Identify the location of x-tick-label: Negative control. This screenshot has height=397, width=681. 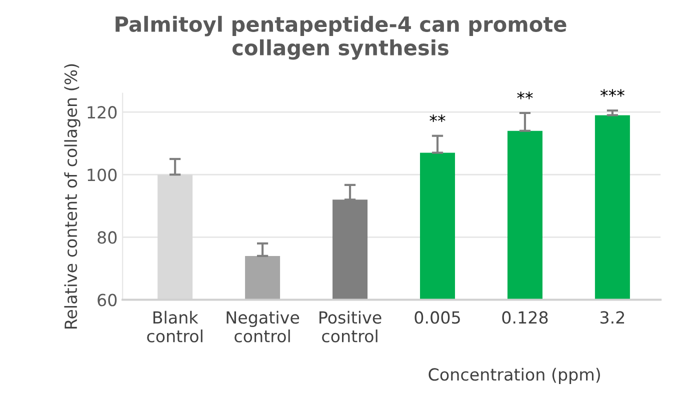
(263, 326).